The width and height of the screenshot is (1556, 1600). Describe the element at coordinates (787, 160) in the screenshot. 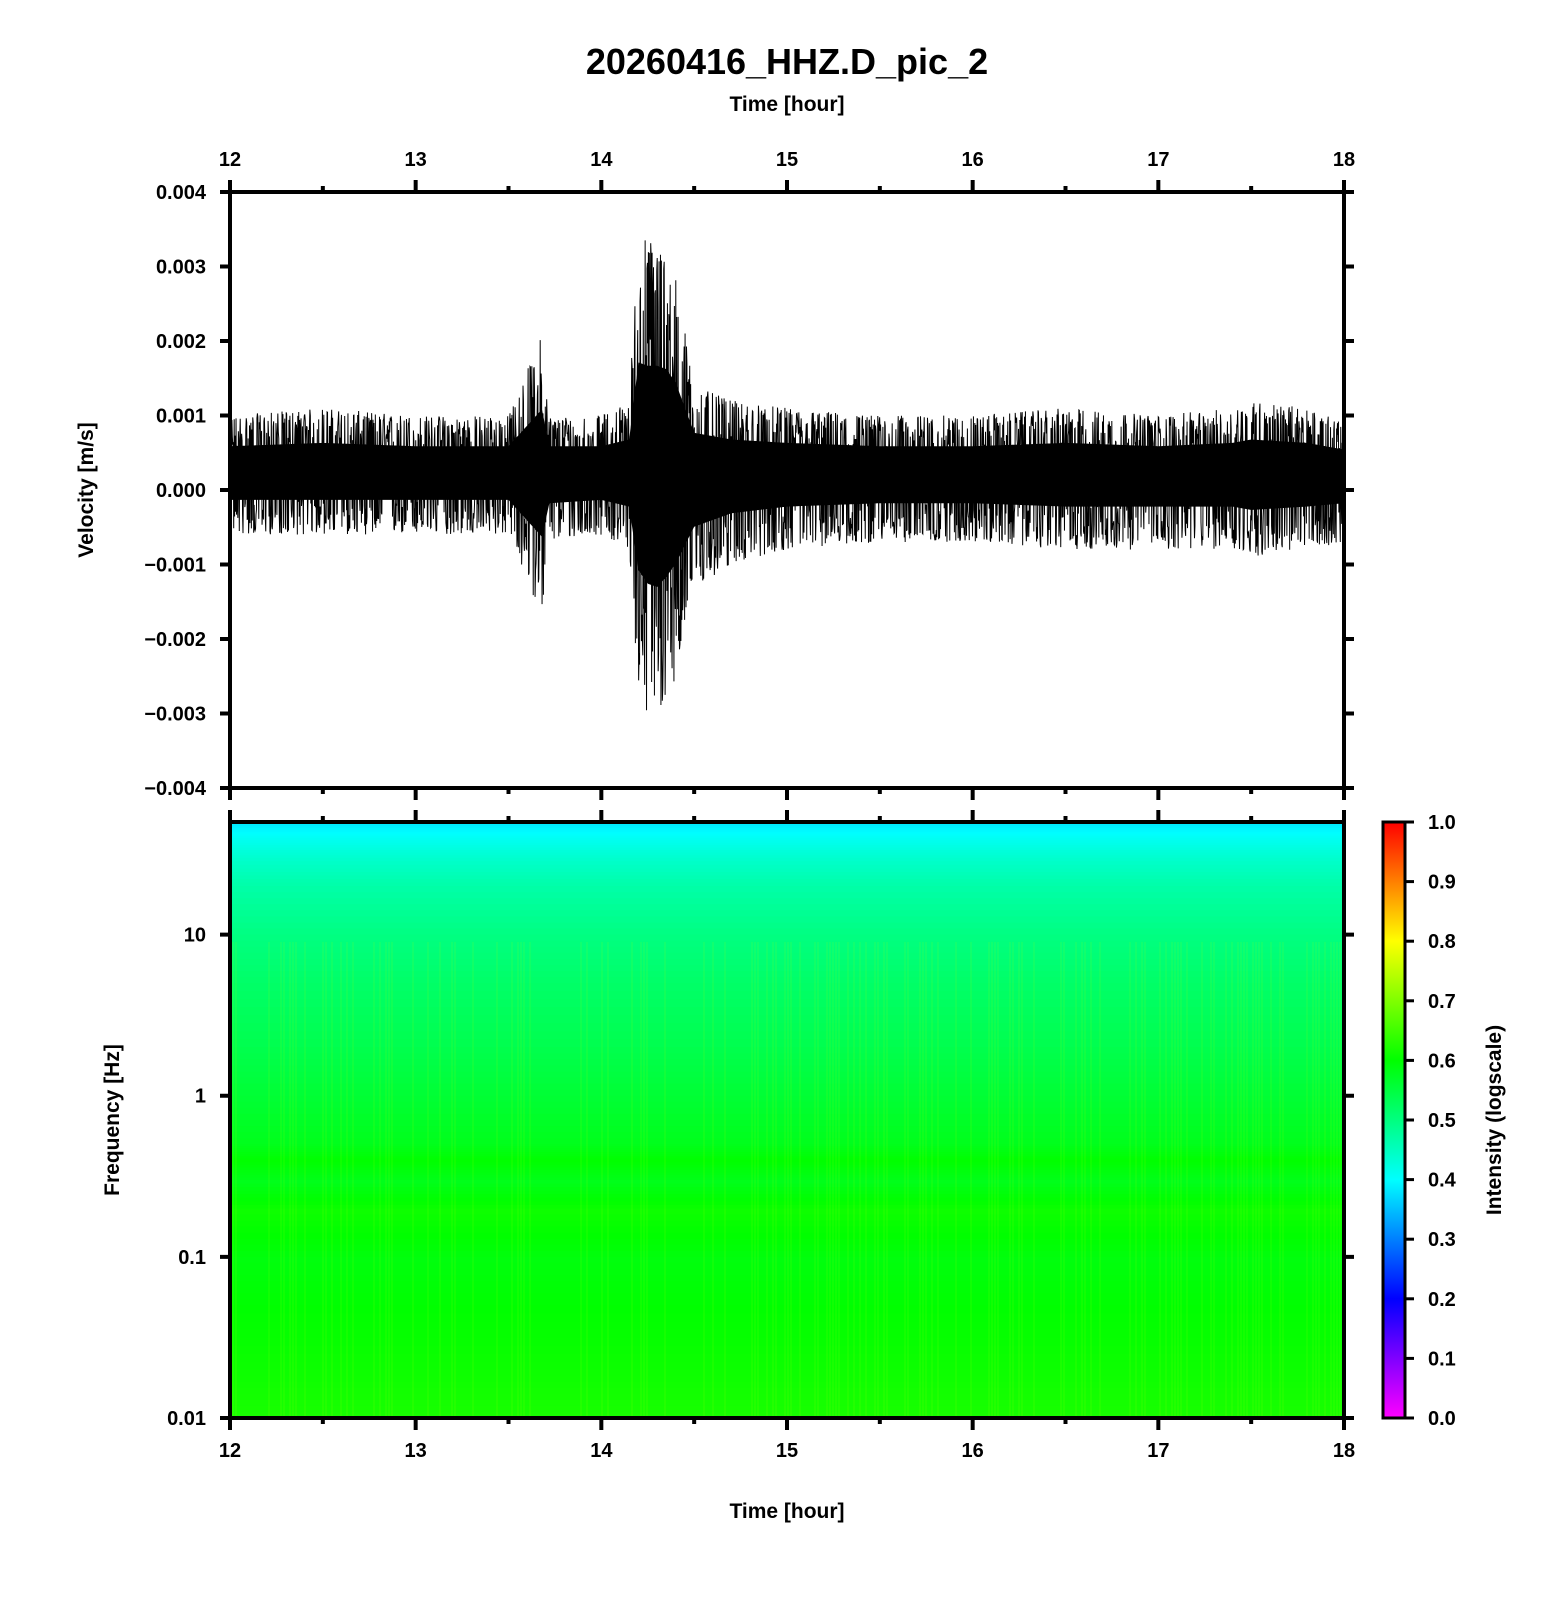

I see `top-x-tick-label: 15` at that location.